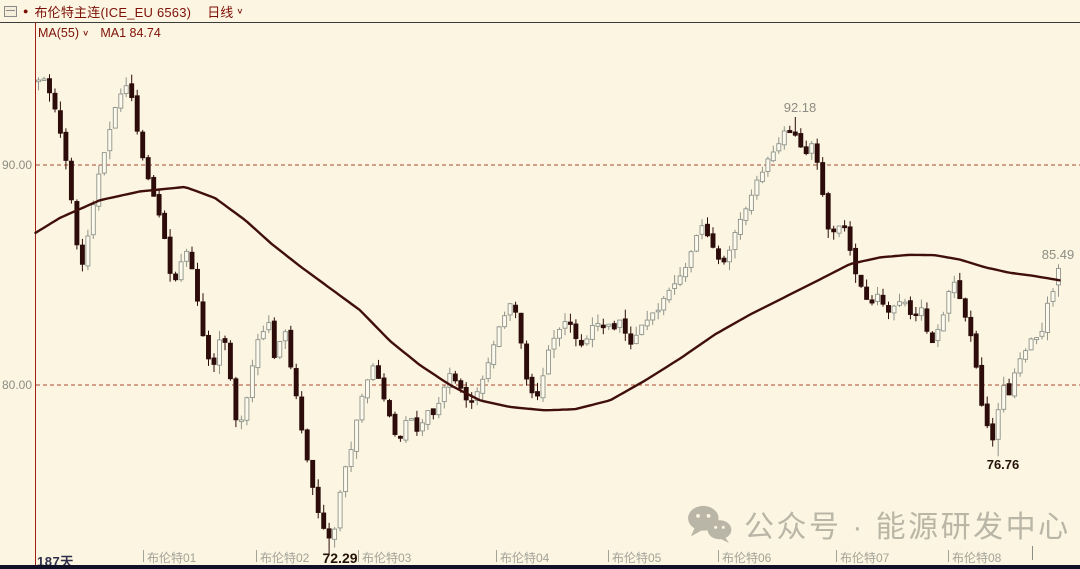 The image size is (1080, 569). I want to click on price-annotation-latest-high: 85.49, so click(1058, 254).